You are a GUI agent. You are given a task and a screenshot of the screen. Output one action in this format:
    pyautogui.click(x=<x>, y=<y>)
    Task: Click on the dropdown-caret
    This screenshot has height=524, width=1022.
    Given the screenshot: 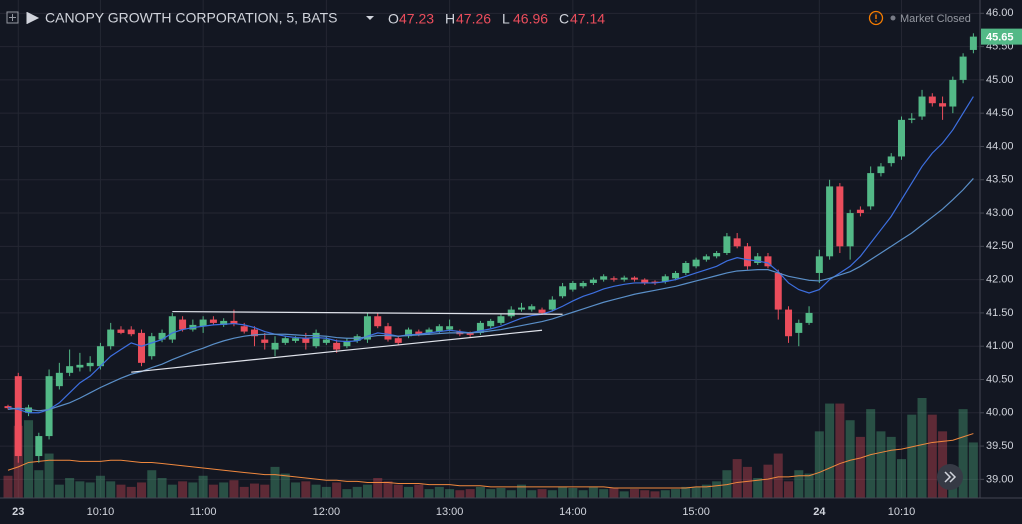 What is the action you would take?
    pyautogui.click(x=370, y=18)
    